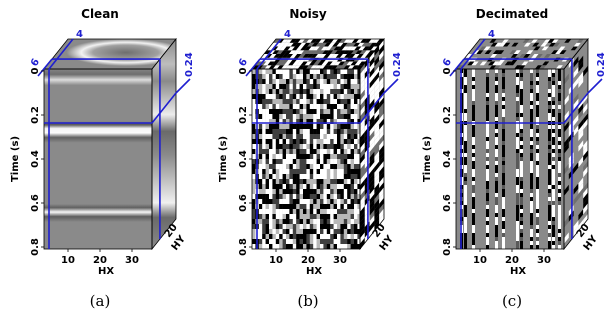  Describe the element at coordinates (100, 301) in the screenshot. I see `panel-caption: (a)` at that location.